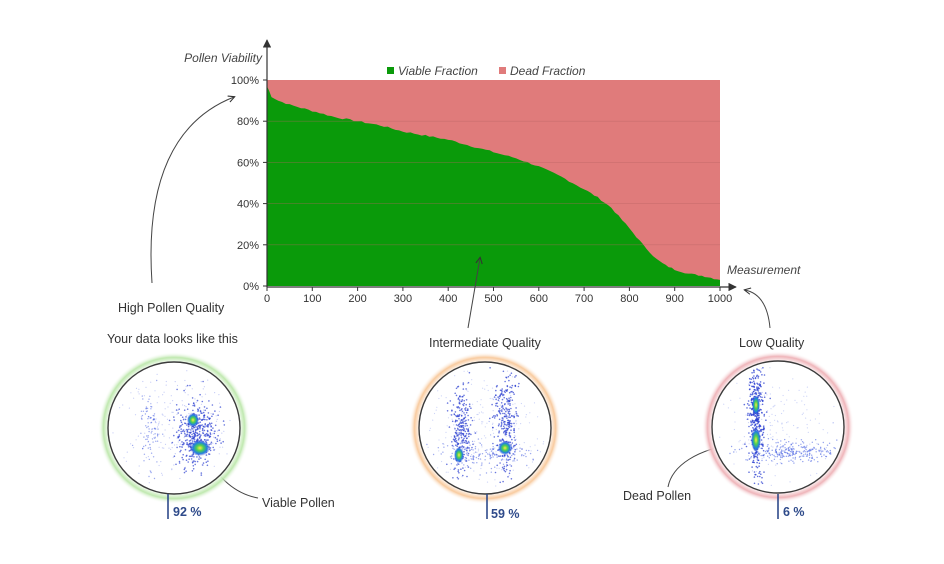 Image resolution: width=944 pixels, height=564 pixels. Describe the element at coordinates (584, 299) in the screenshot. I see `x-tick-label: 700` at that location.